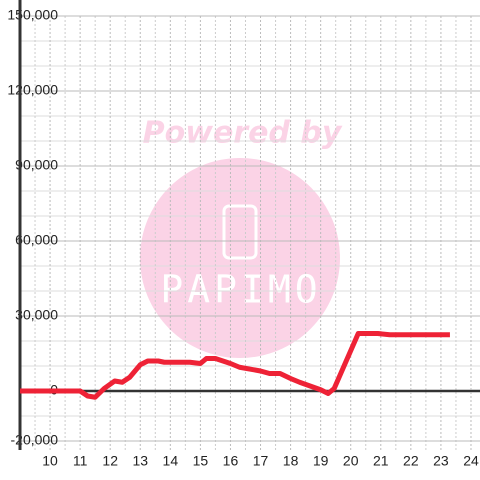 Image resolution: width=480 pixels, height=480 pixels. Describe the element at coordinates (201, 461) in the screenshot. I see `x-tick-label: 15` at that location.